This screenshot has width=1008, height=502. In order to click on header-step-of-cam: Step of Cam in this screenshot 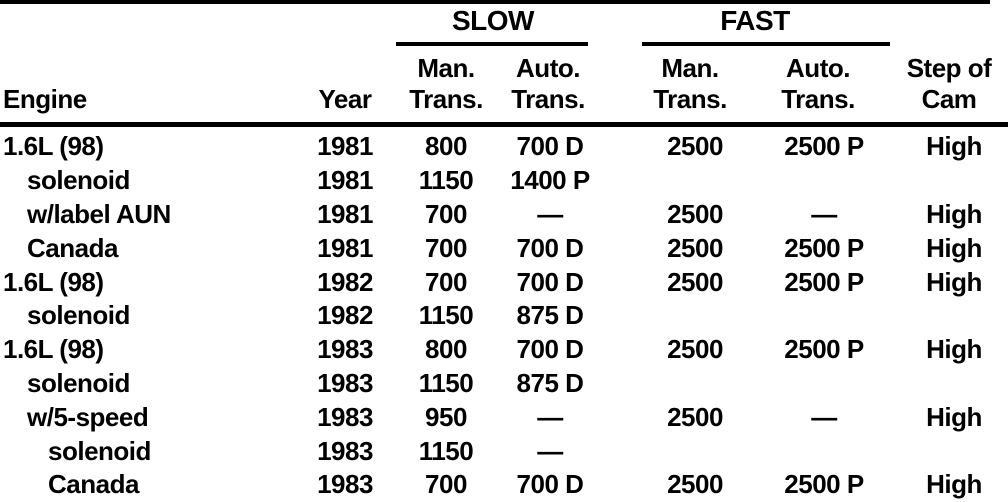, I will do `click(949, 83)`.